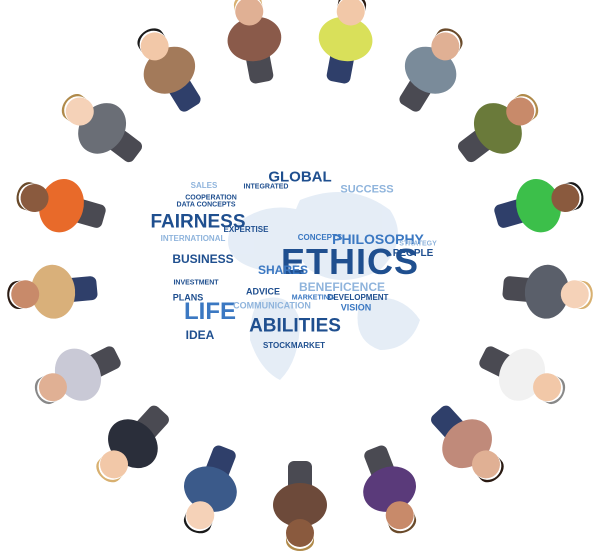 The image size is (600, 553). Describe the element at coordinates (350, 261) in the screenshot. I see `word-ethics: ETHICS` at that location.